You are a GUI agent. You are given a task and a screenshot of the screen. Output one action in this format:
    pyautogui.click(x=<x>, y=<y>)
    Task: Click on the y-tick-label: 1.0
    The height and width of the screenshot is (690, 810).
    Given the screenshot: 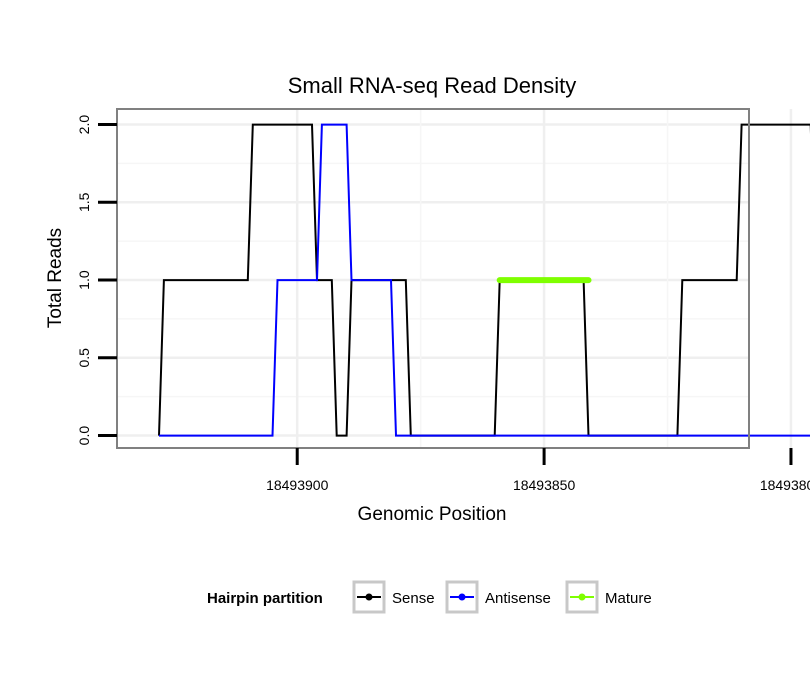 What is the action you would take?
    pyautogui.click(x=84, y=280)
    